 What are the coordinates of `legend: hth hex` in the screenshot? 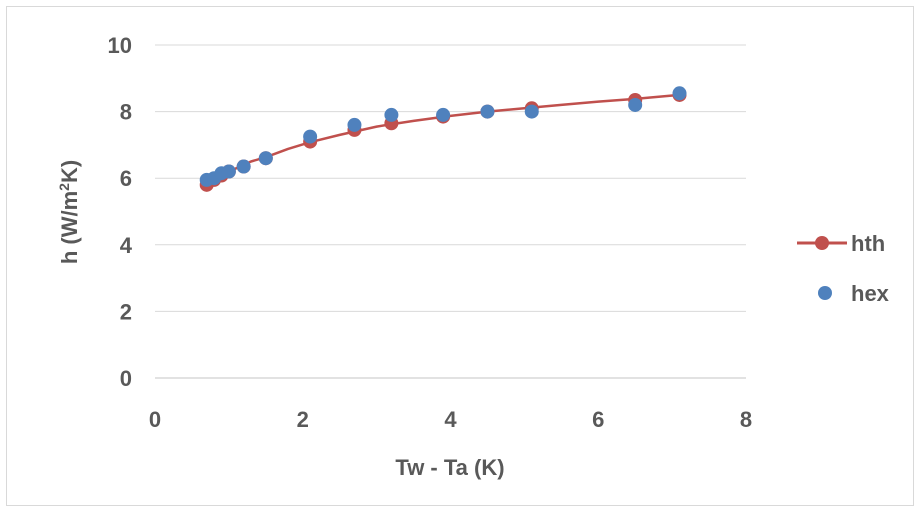 It's located at (843, 268).